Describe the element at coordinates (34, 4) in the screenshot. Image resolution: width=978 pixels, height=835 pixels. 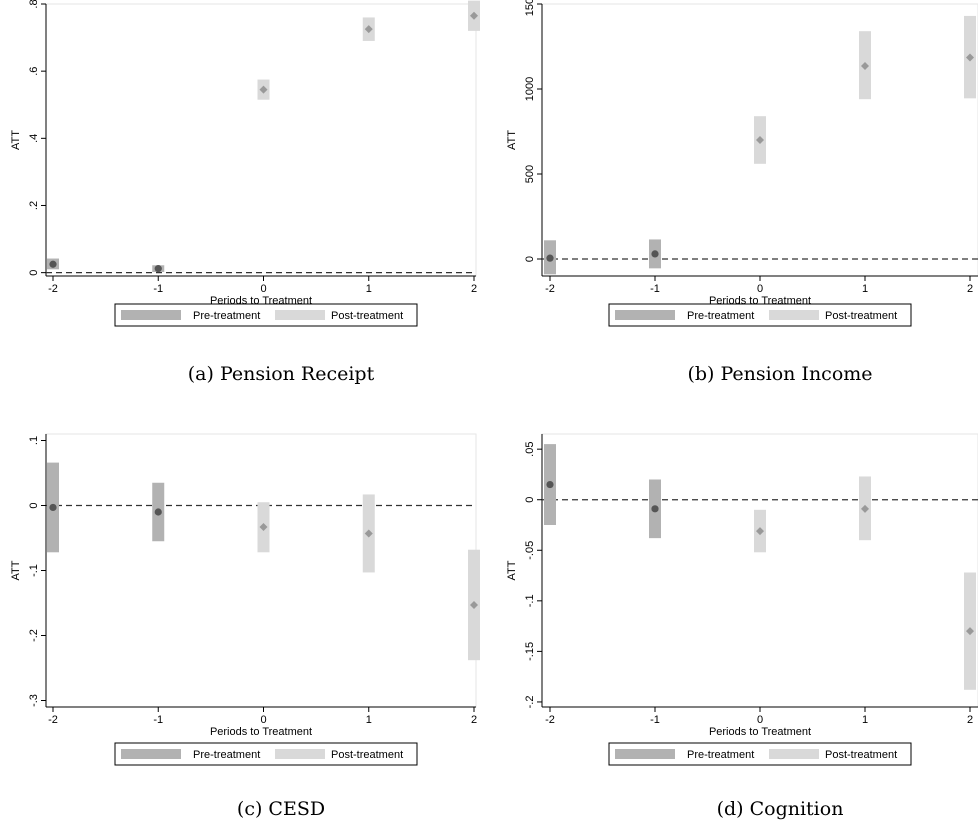
I see `y-tick-label: .8` at that location.